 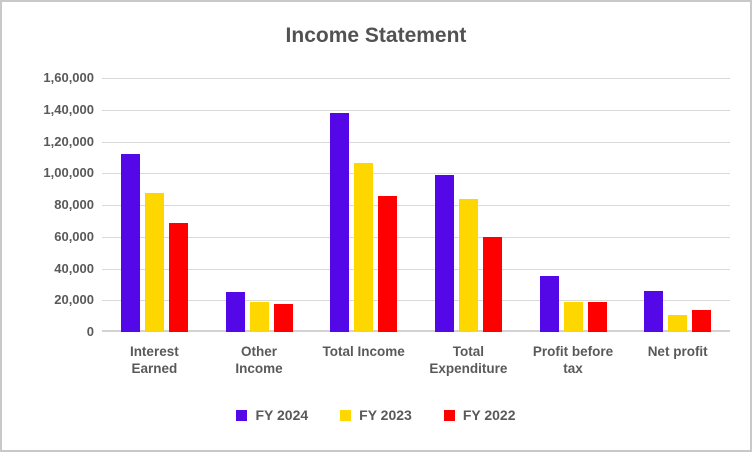 I want to click on bar-fy-2024-net-profit, so click(x=654, y=311).